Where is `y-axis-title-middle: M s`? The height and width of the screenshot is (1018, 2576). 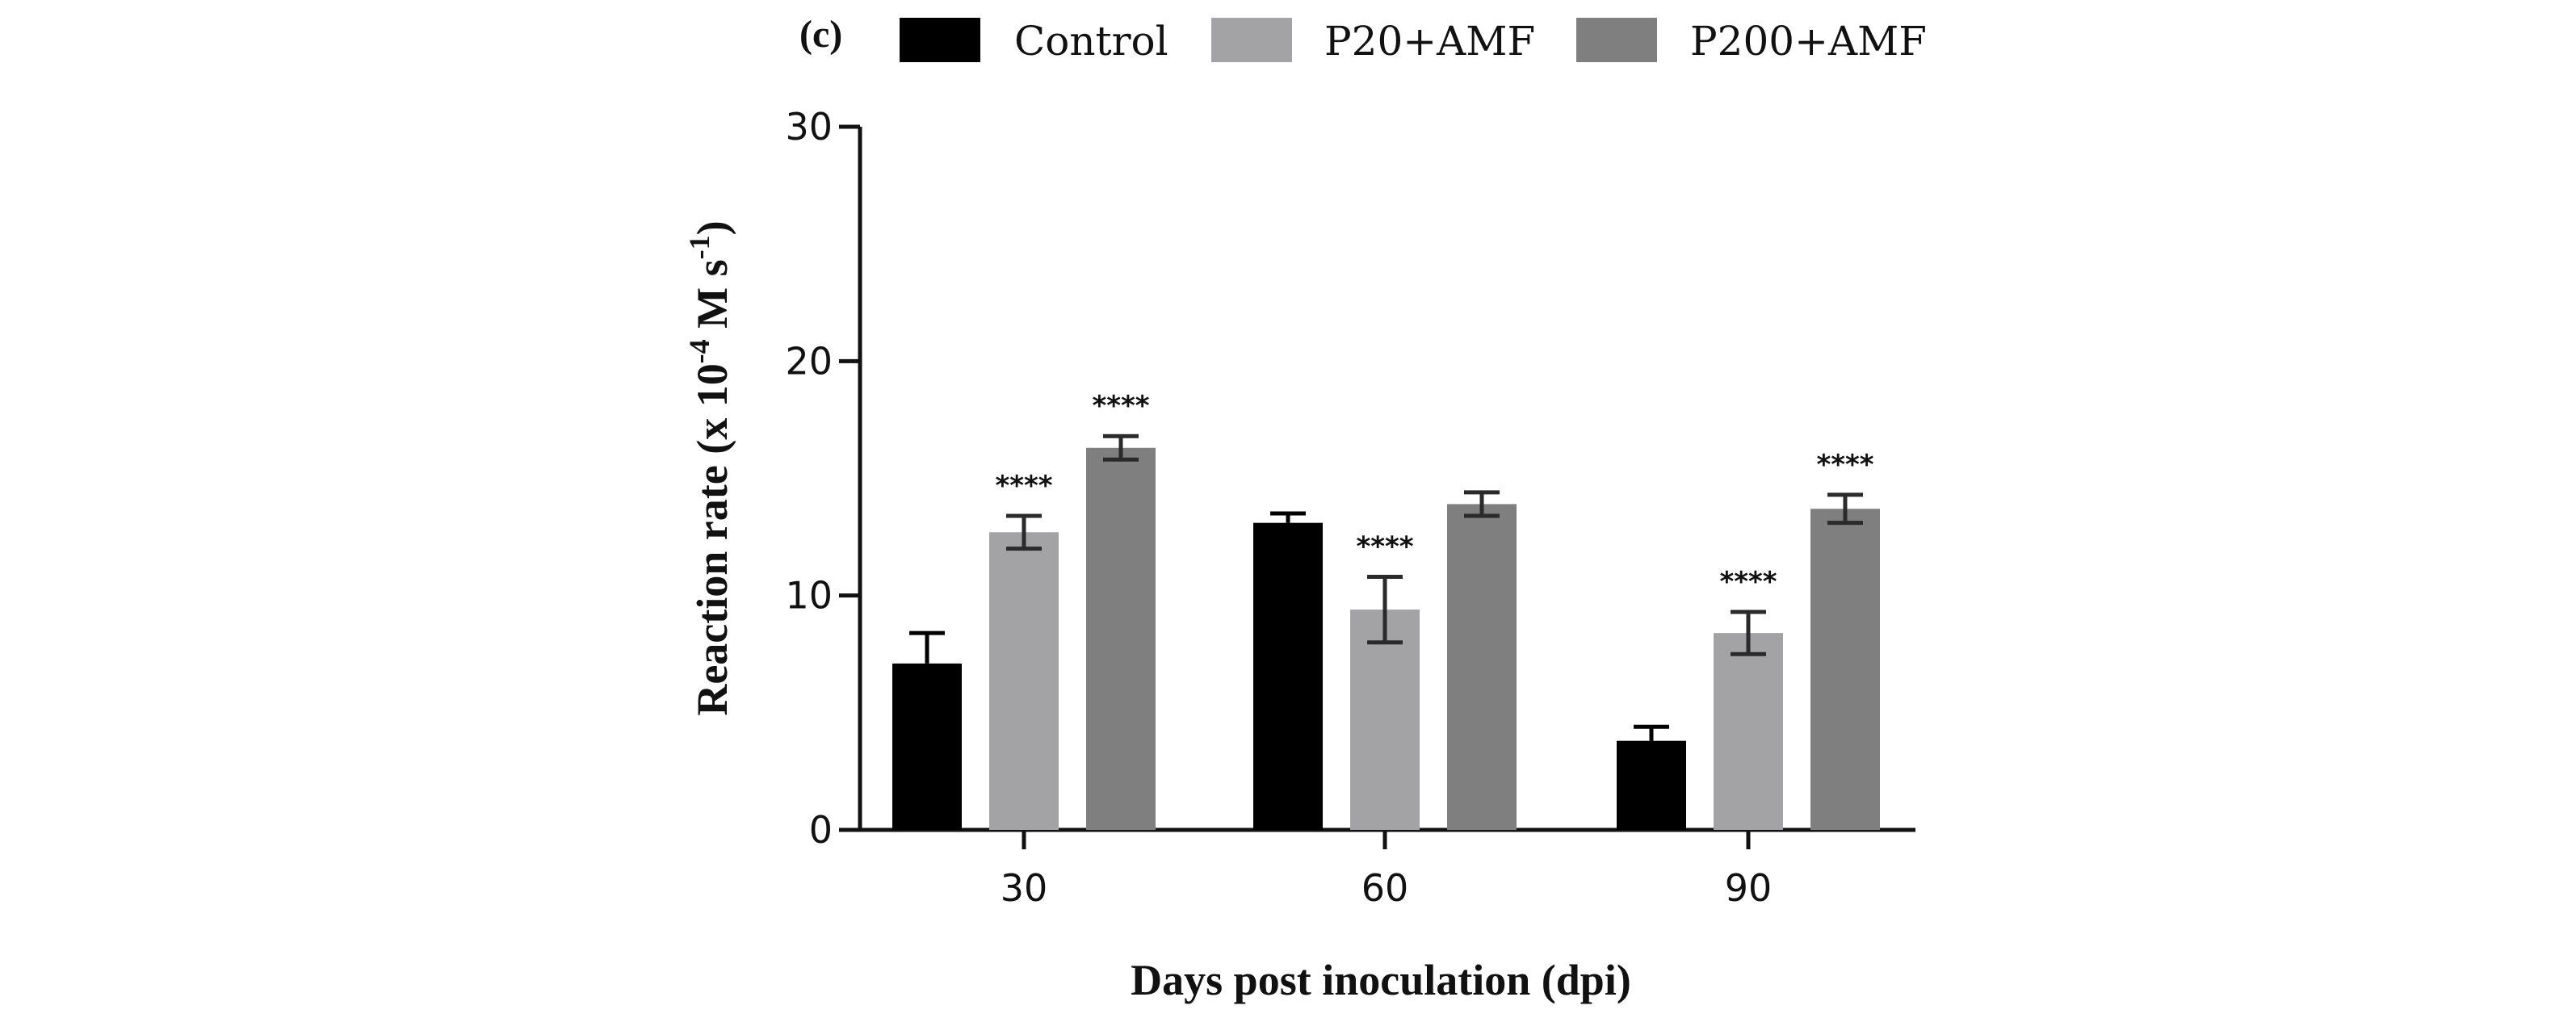
y-axis-title-middle: M s is located at coordinates (712, 299).